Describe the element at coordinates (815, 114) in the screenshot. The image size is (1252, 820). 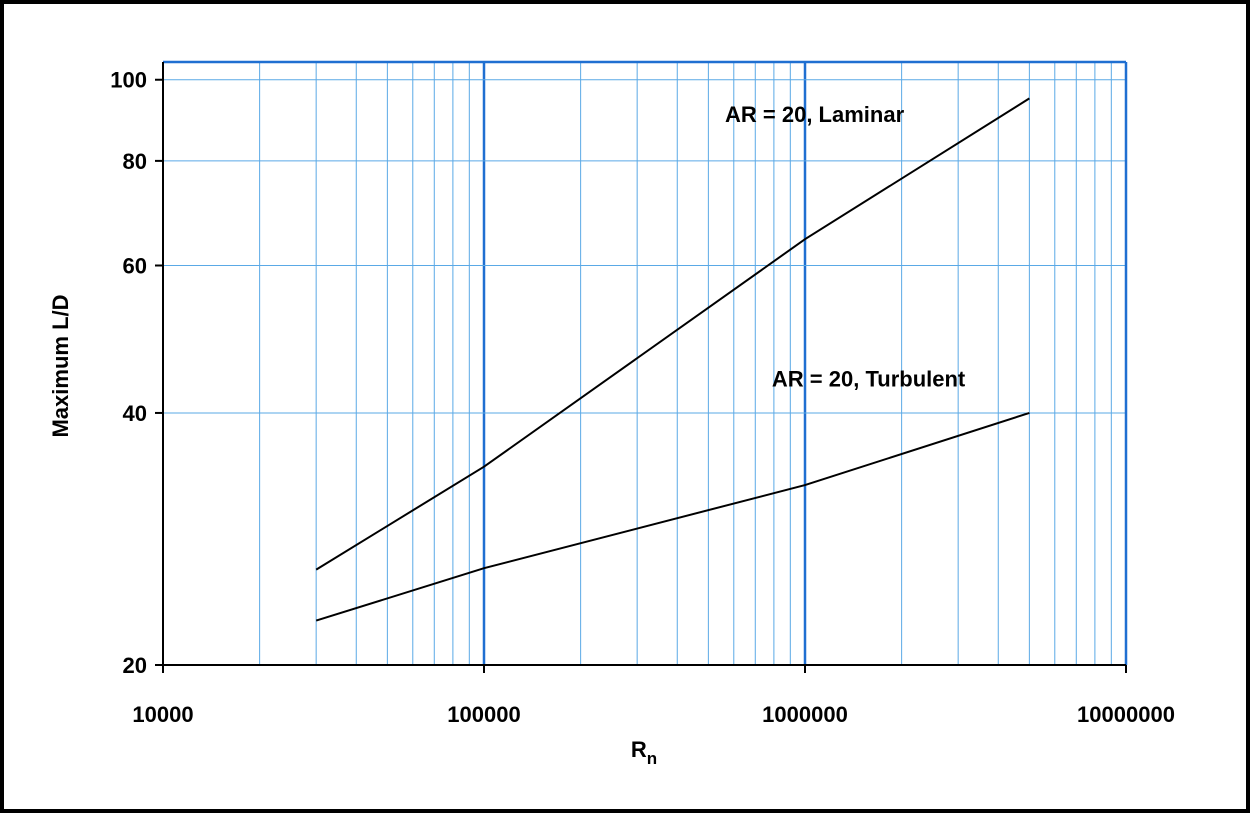
I see `annotation-label-1: AR = 20, Laminar` at that location.